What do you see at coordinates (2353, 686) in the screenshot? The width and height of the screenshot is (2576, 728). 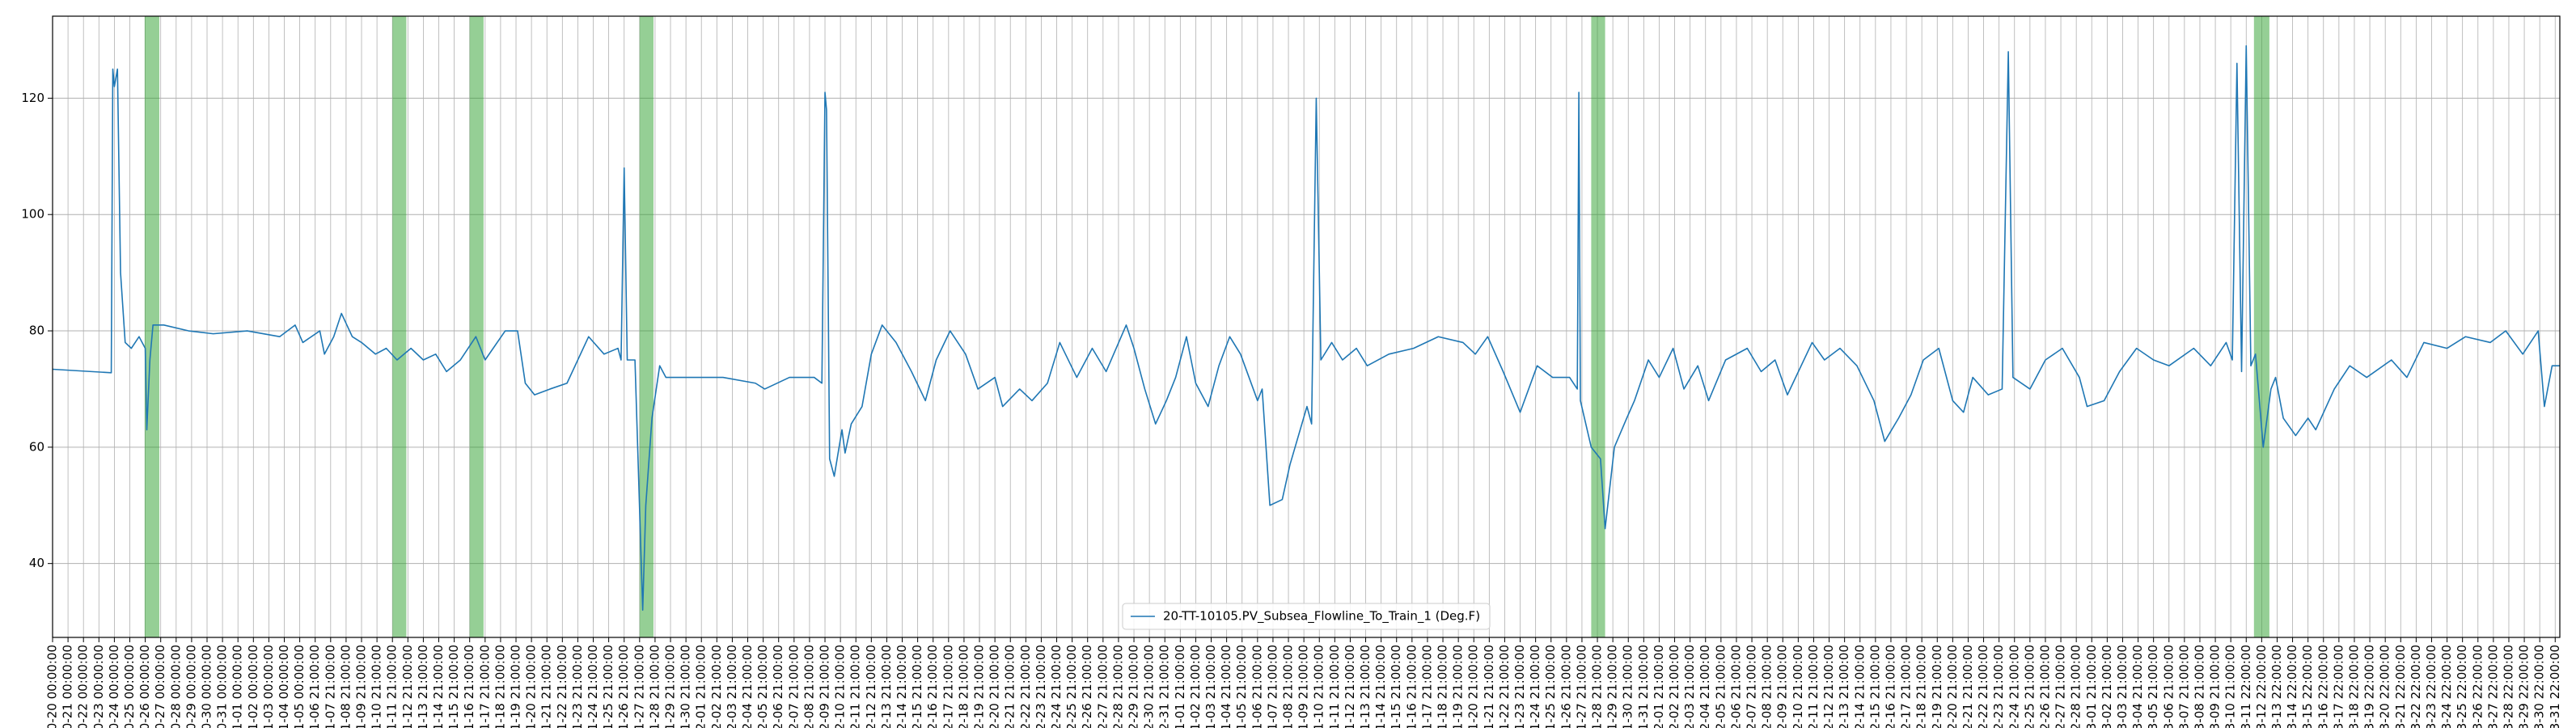 I see `x-tick-label: 3-18 22:00:00` at bounding box center [2353, 686].